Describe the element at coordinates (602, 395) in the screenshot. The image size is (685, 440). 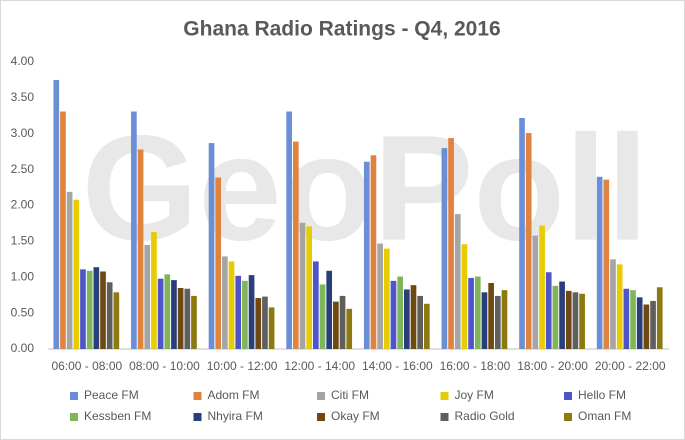
I see `legend-label: Hello FM` at that location.